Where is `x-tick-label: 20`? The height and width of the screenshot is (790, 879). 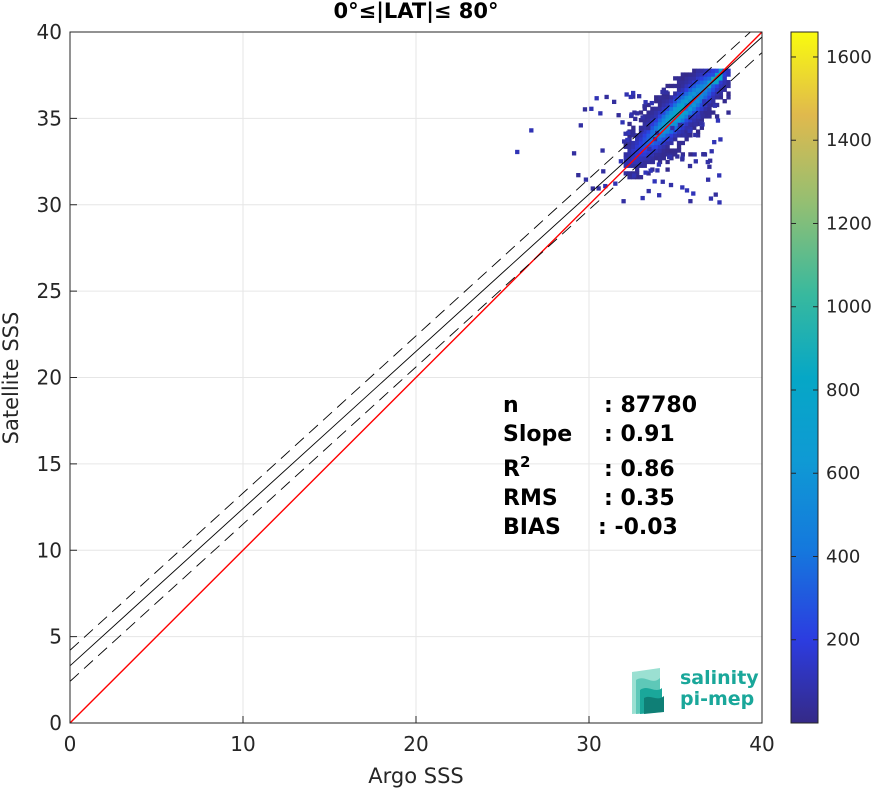
x-tick-label: 20 is located at coordinates (415, 744).